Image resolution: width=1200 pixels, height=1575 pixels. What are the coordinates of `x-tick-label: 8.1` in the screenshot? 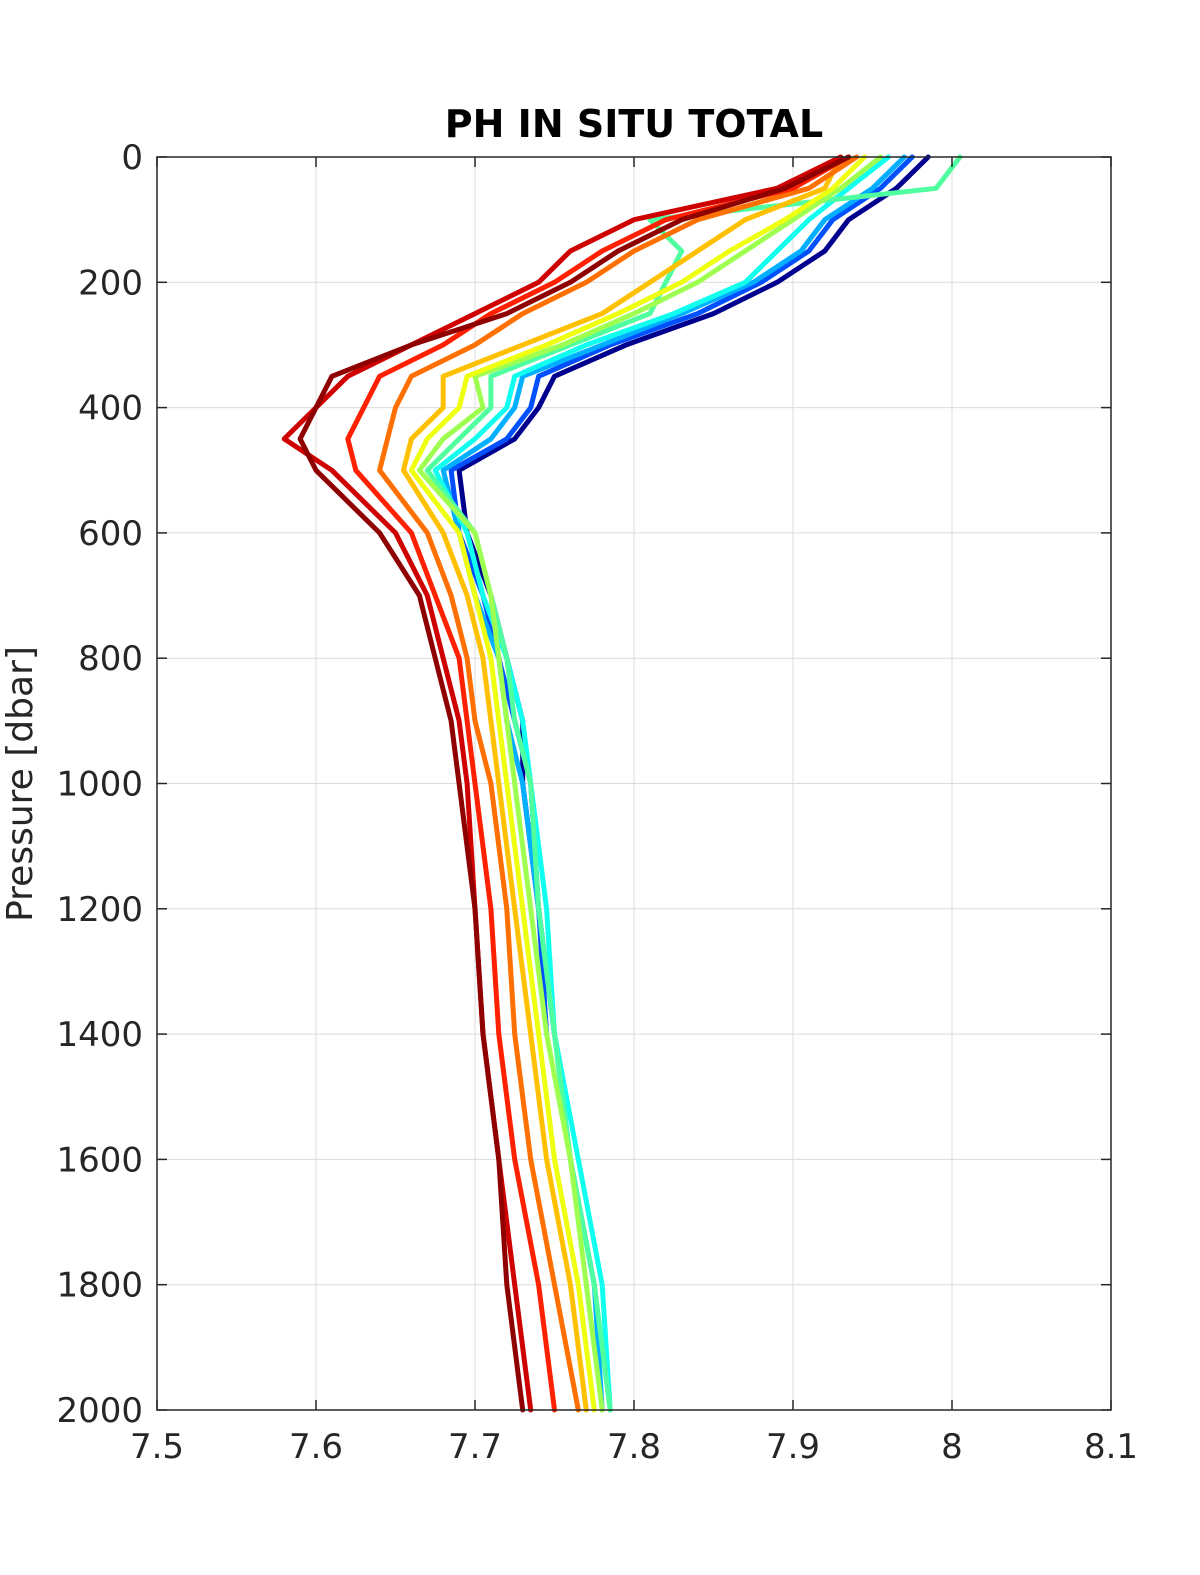 It's located at (1111, 1447).